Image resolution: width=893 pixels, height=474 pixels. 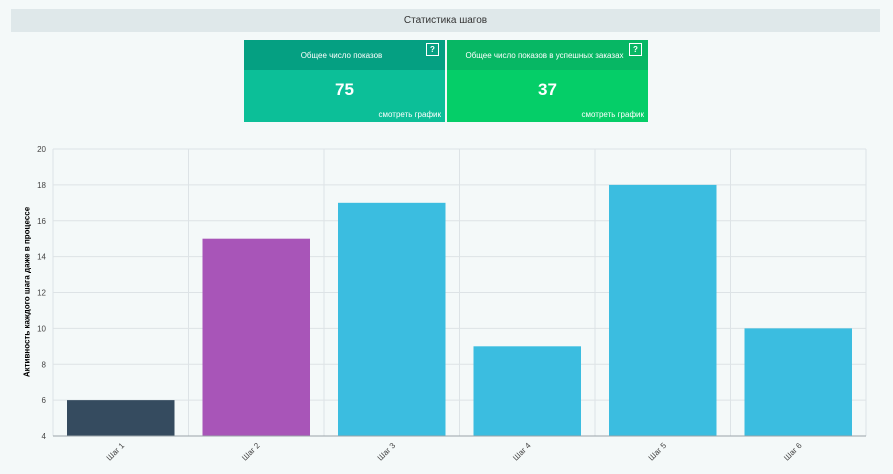 I want to click on stat-card-body: 75 смотреть график, so click(x=344, y=96).